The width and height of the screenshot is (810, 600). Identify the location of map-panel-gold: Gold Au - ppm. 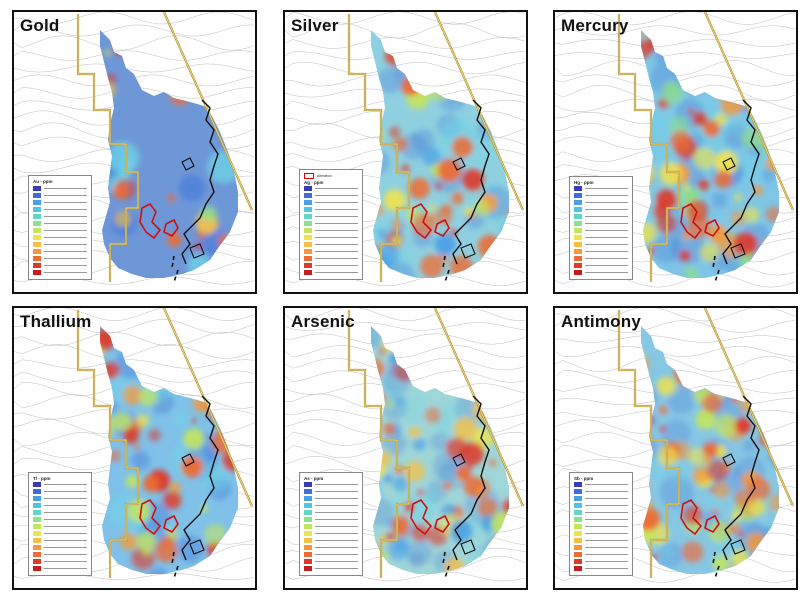
(134, 152).